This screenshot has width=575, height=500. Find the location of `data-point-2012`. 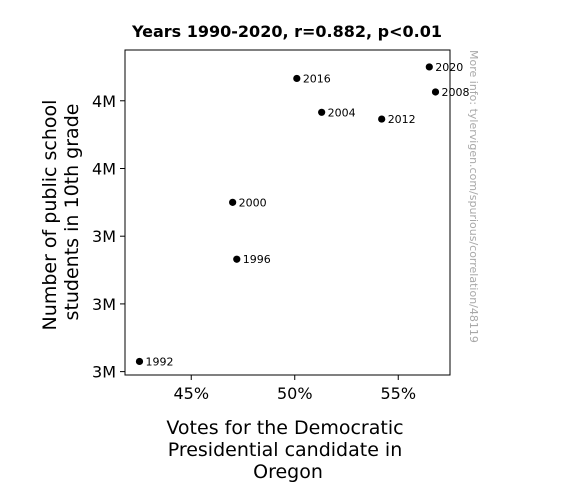

data-point-2012 is located at coordinates (382, 119).